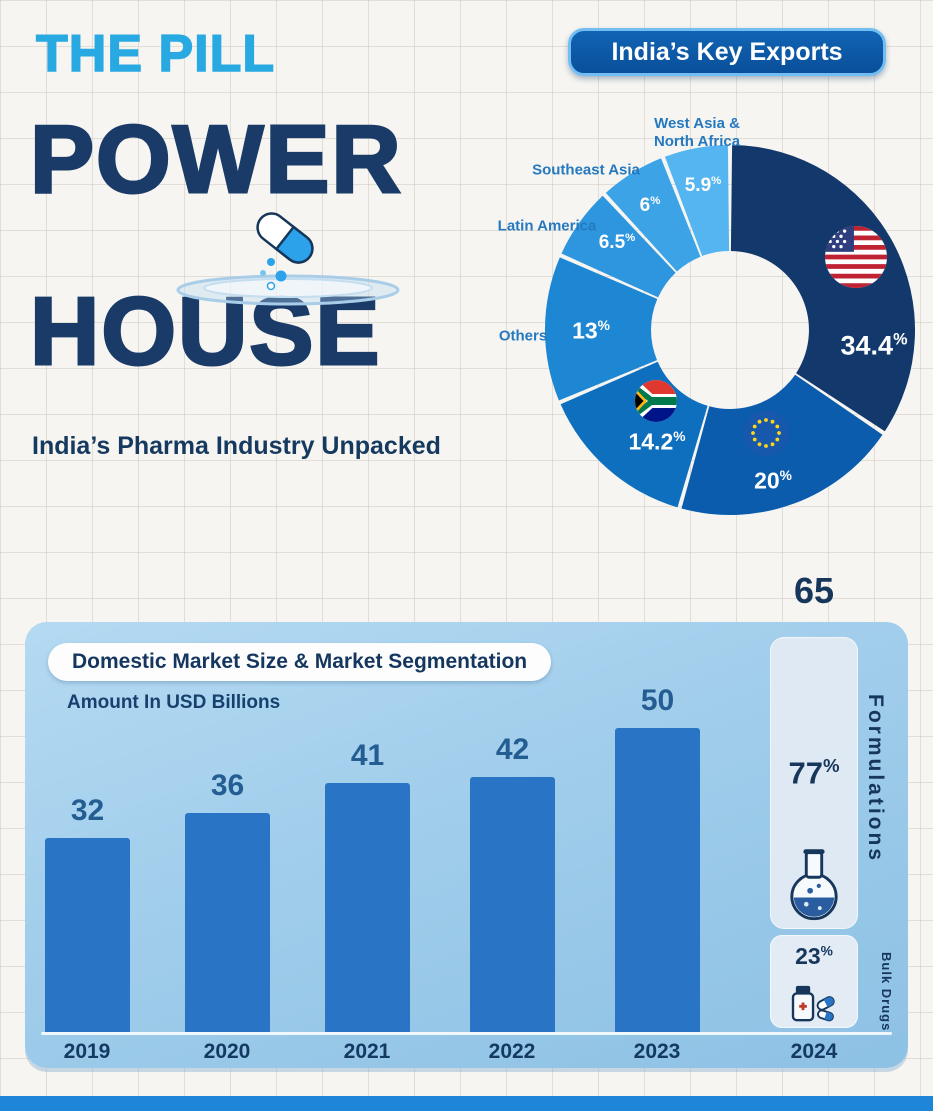  I want to click on bar-value-label: 32, so click(87, 810).